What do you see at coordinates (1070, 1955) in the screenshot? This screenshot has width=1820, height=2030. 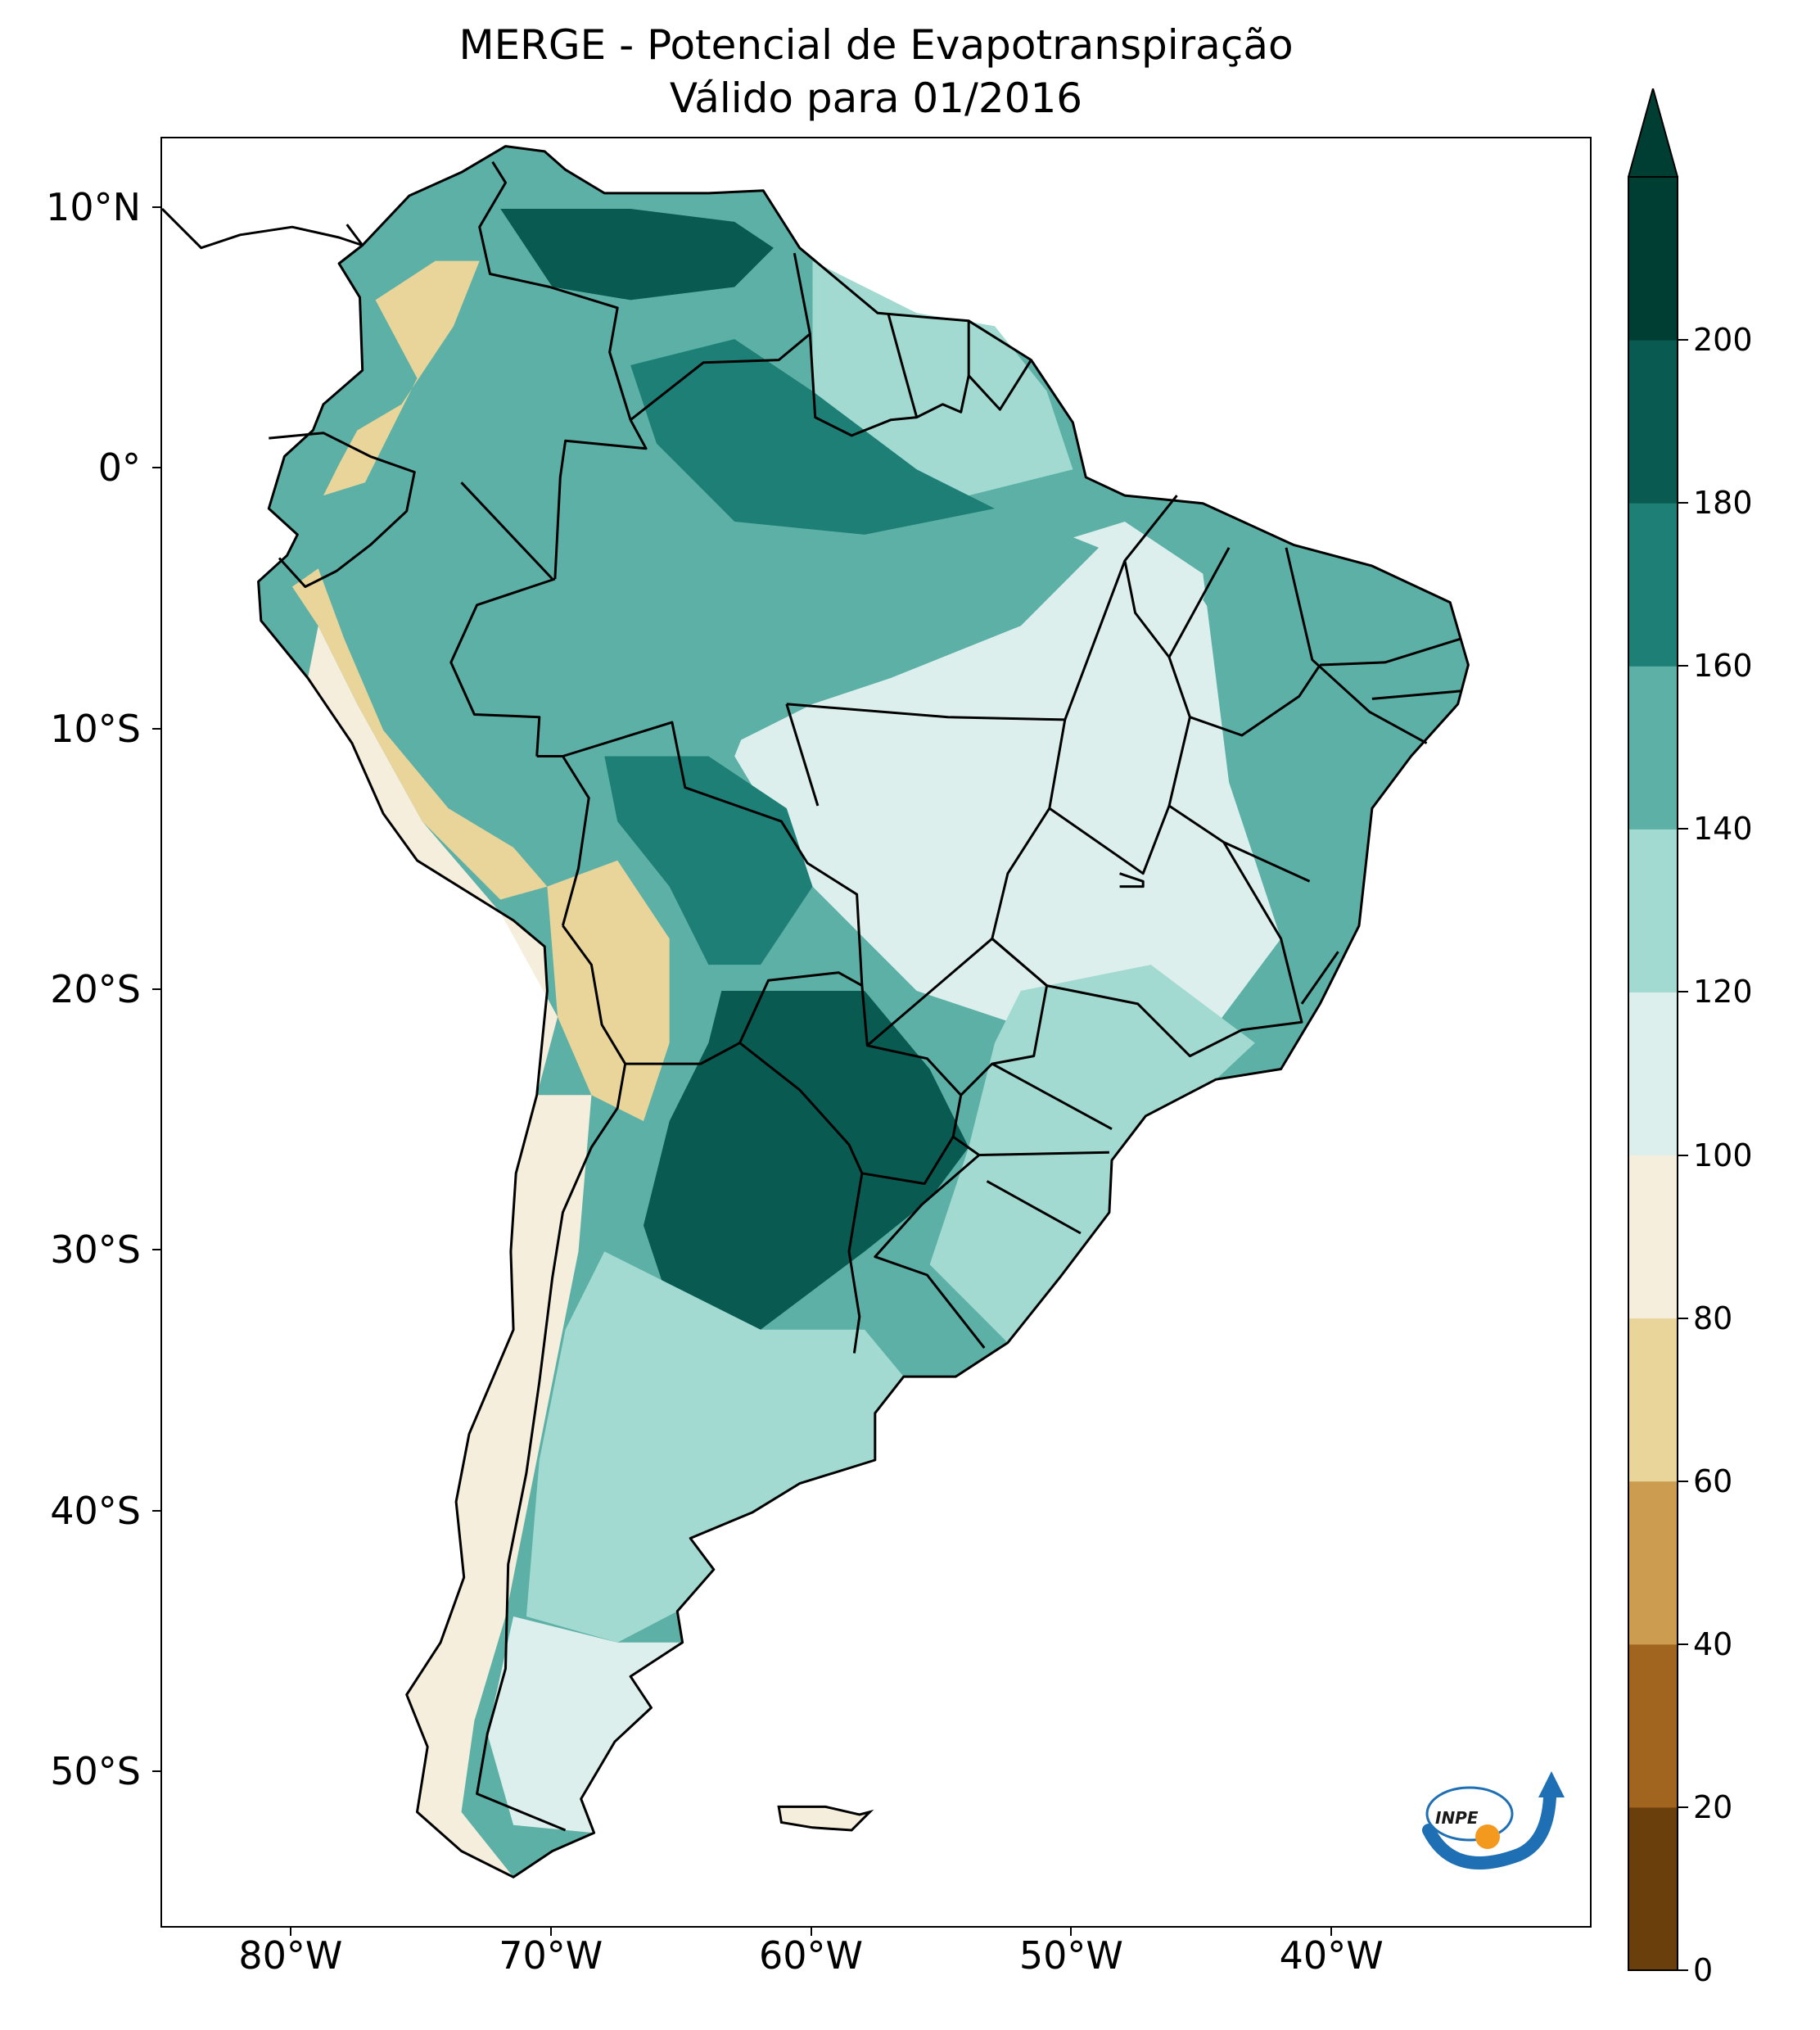 I see `lon-label: 50°W` at bounding box center [1070, 1955].